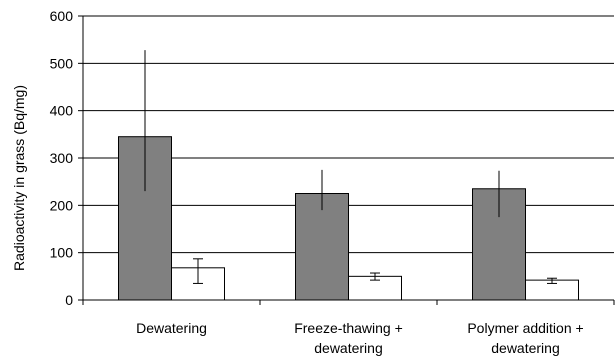 The width and height of the screenshot is (616, 361). I want to click on y-axis-title: Radioactivity in grass (Bq/mg), so click(19, 178).